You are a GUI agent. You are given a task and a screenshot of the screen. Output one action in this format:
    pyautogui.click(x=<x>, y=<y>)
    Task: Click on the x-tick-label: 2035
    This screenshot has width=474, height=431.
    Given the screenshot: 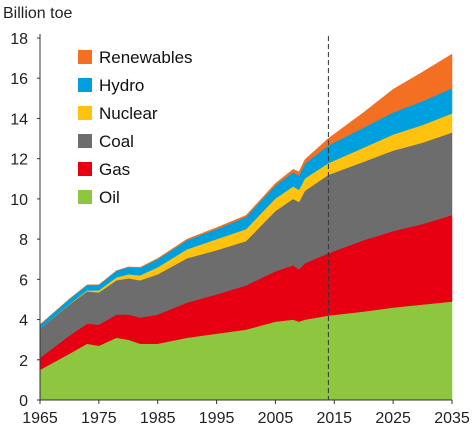 What is the action you would take?
    pyautogui.click(x=452, y=418)
    